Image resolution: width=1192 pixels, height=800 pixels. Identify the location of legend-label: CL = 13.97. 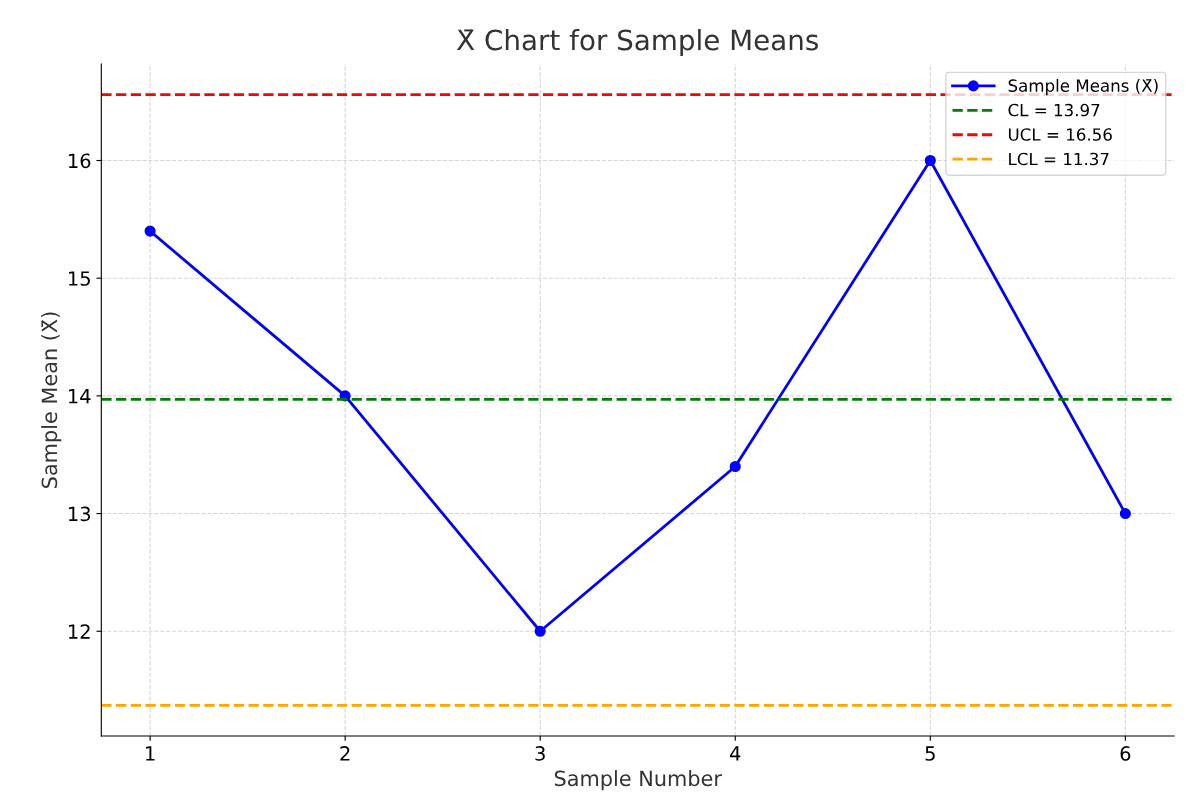
(1054, 110).